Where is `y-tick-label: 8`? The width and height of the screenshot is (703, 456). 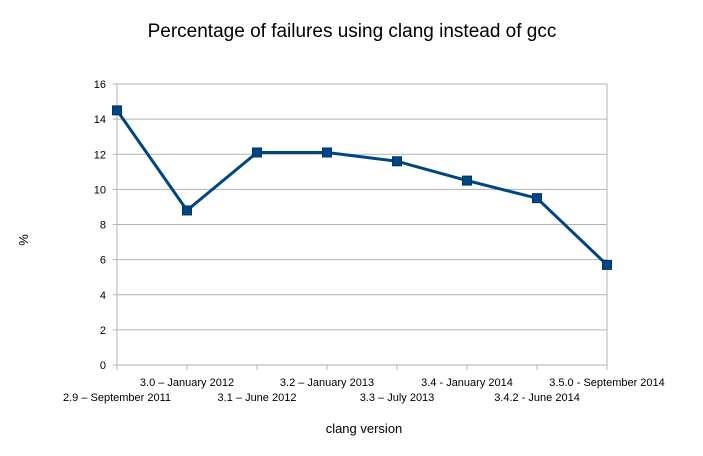
y-tick-label: 8 is located at coordinates (103, 226).